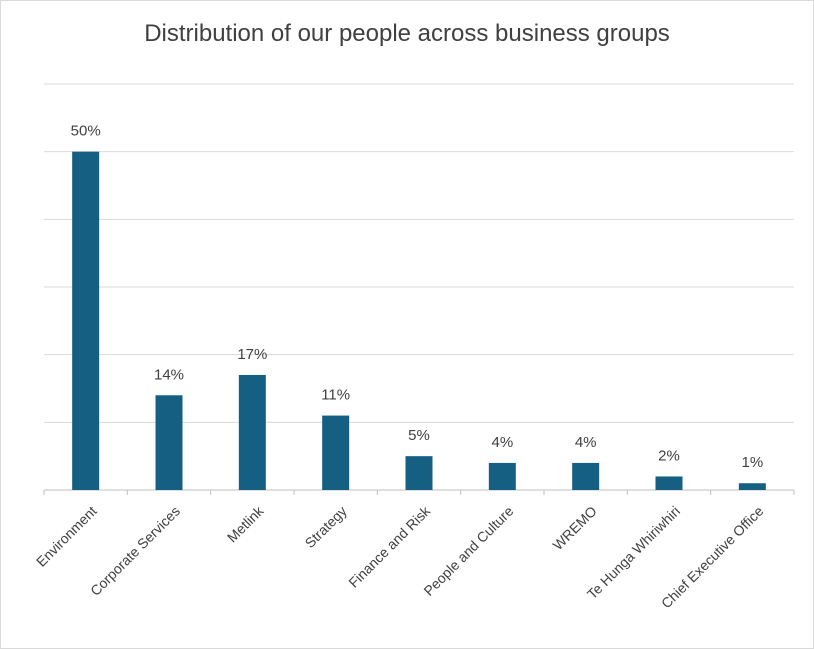  Describe the element at coordinates (389, 546) in the screenshot. I see `x-tick-label: Finance and Risk` at that location.